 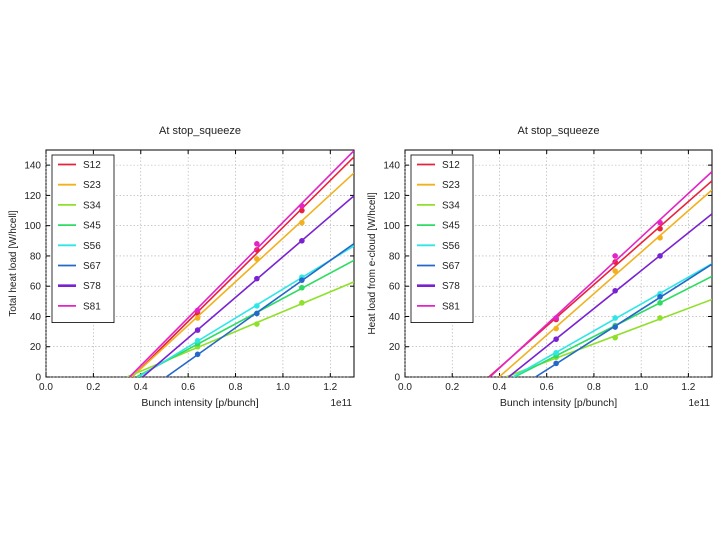 What do you see at coordinates (283, 387) in the screenshot?
I see `x-tick-label: 1.0` at bounding box center [283, 387].